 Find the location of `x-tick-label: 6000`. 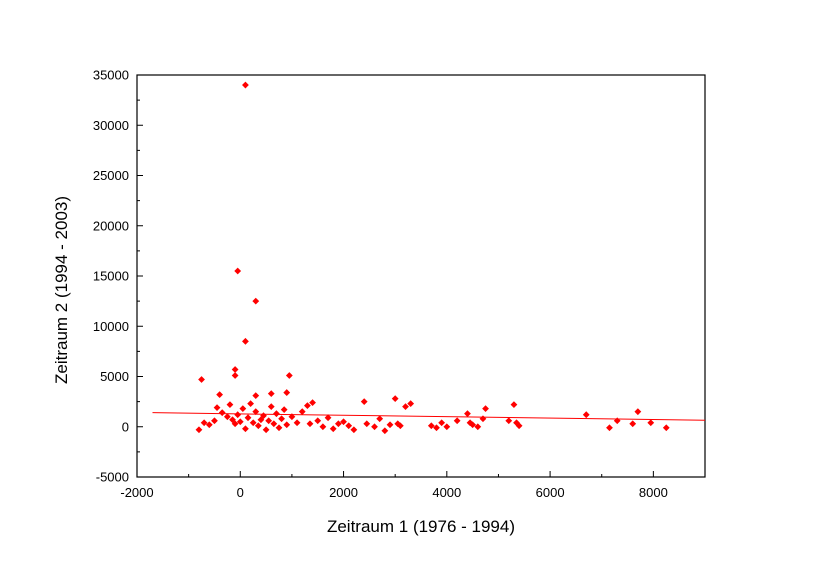

x-tick-label: 6000 is located at coordinates (550, 492).